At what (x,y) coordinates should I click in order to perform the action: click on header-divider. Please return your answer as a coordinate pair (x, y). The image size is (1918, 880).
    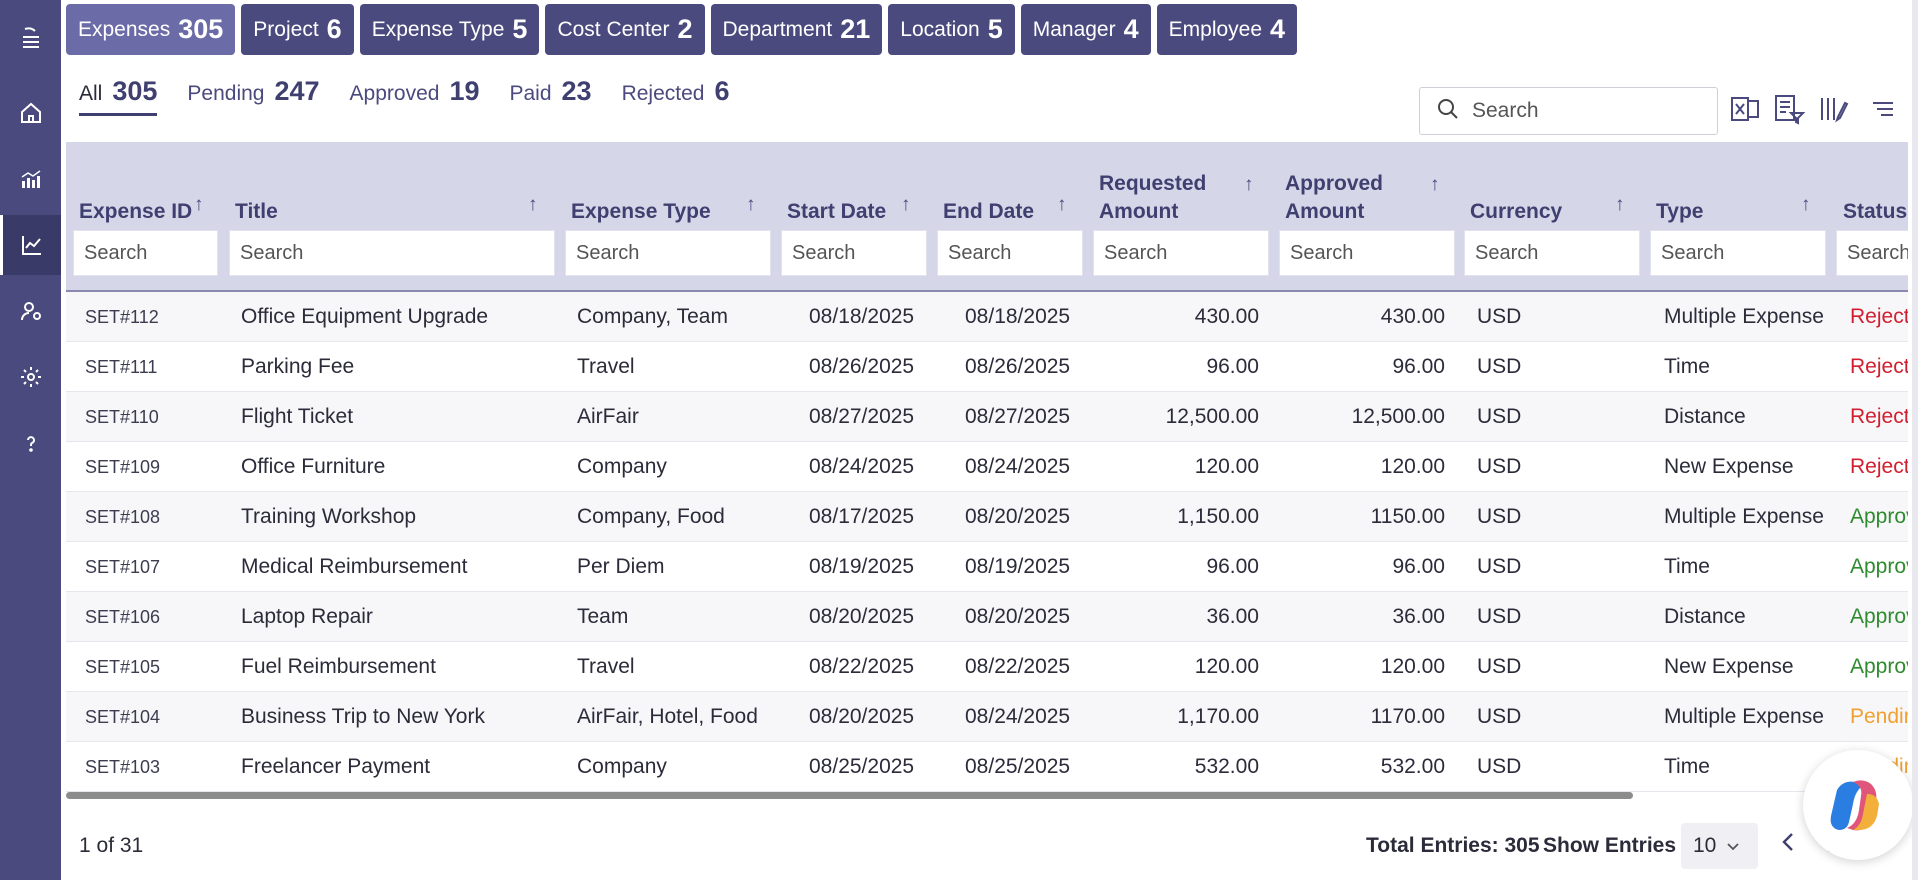
    Looking at the image, I should click on (987, 291).